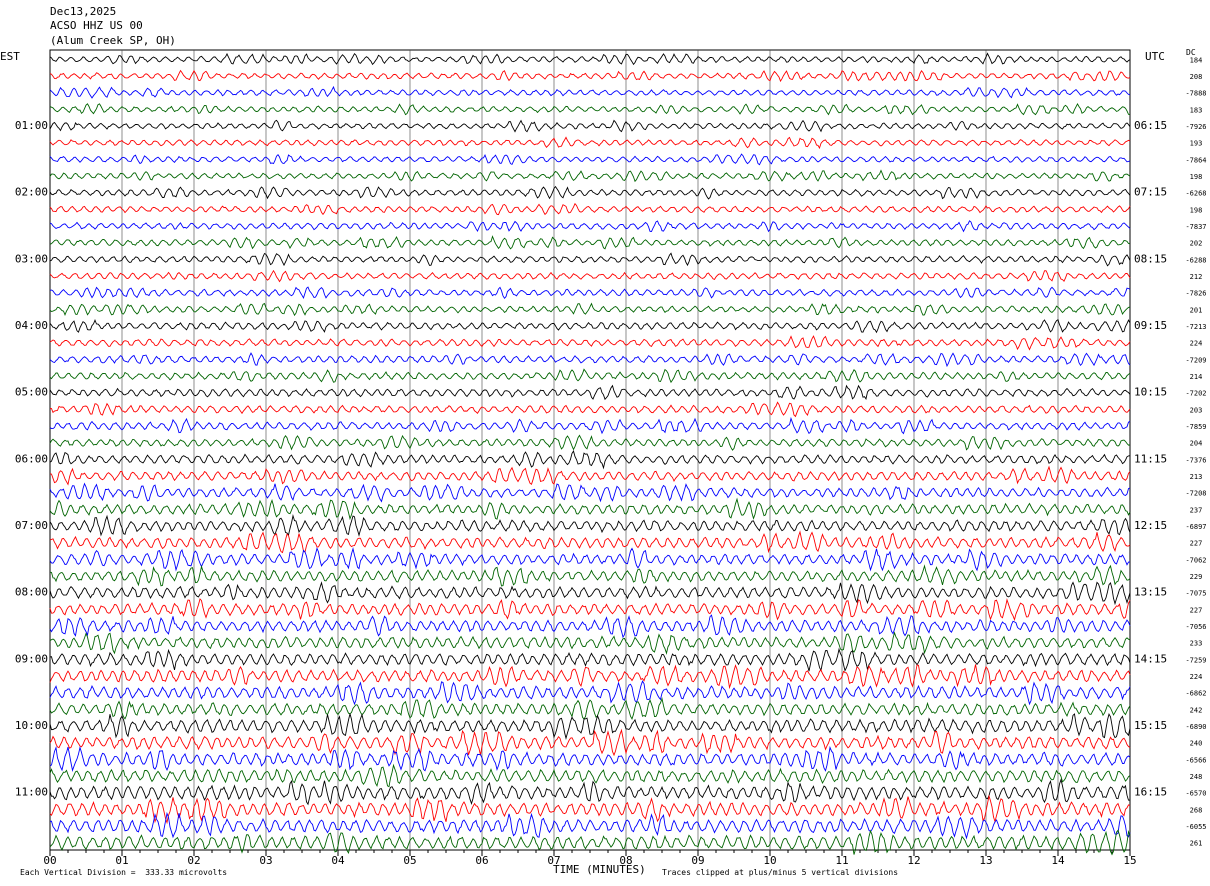 This screenshot has height=886, width=1210. What do you see at coordinates (113, 40) in the screenshot?
I see `station-location: (Alum Creek SP, OH)` at bounding box center [113, 40].